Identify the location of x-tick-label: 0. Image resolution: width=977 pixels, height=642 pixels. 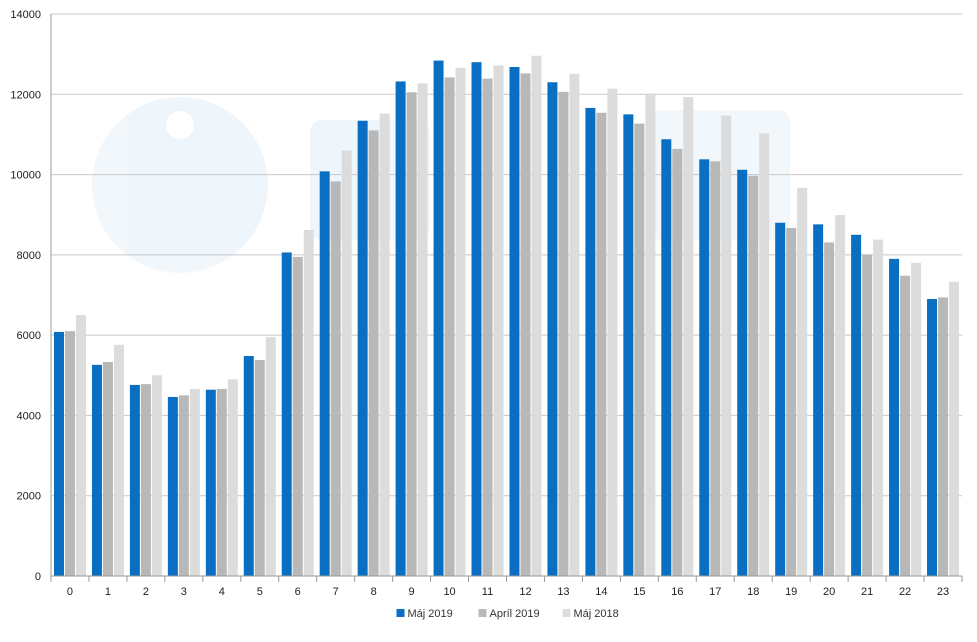
(70, 592).